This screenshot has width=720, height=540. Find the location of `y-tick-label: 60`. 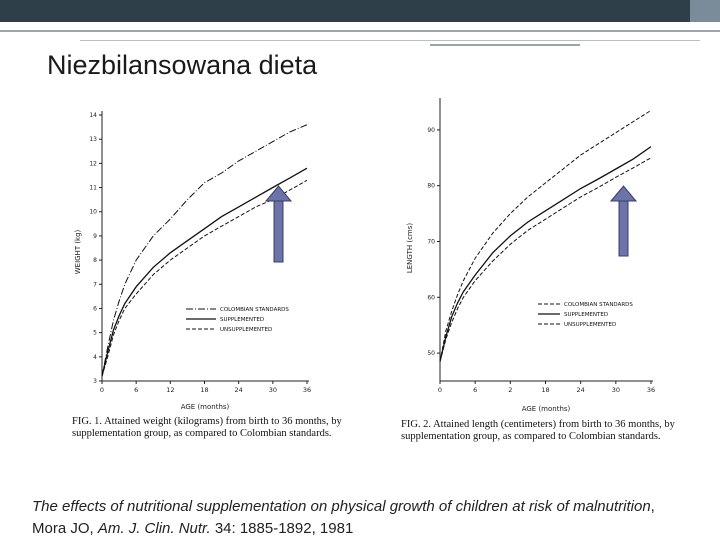

y-tick-label: 60 is located at coordinates (431, 297).